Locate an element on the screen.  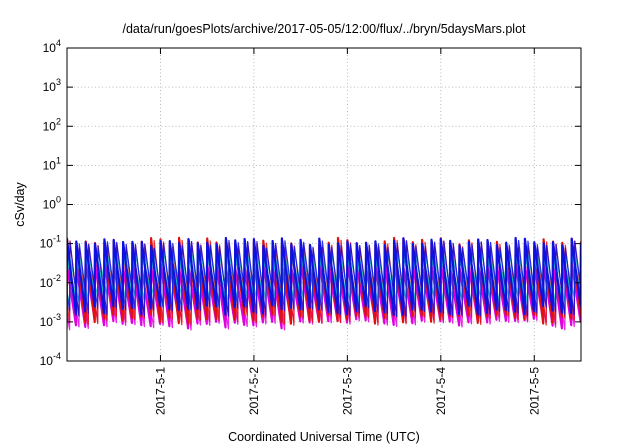
x-tick-label: 2017-5-5 is located at coordinates (534, 391).